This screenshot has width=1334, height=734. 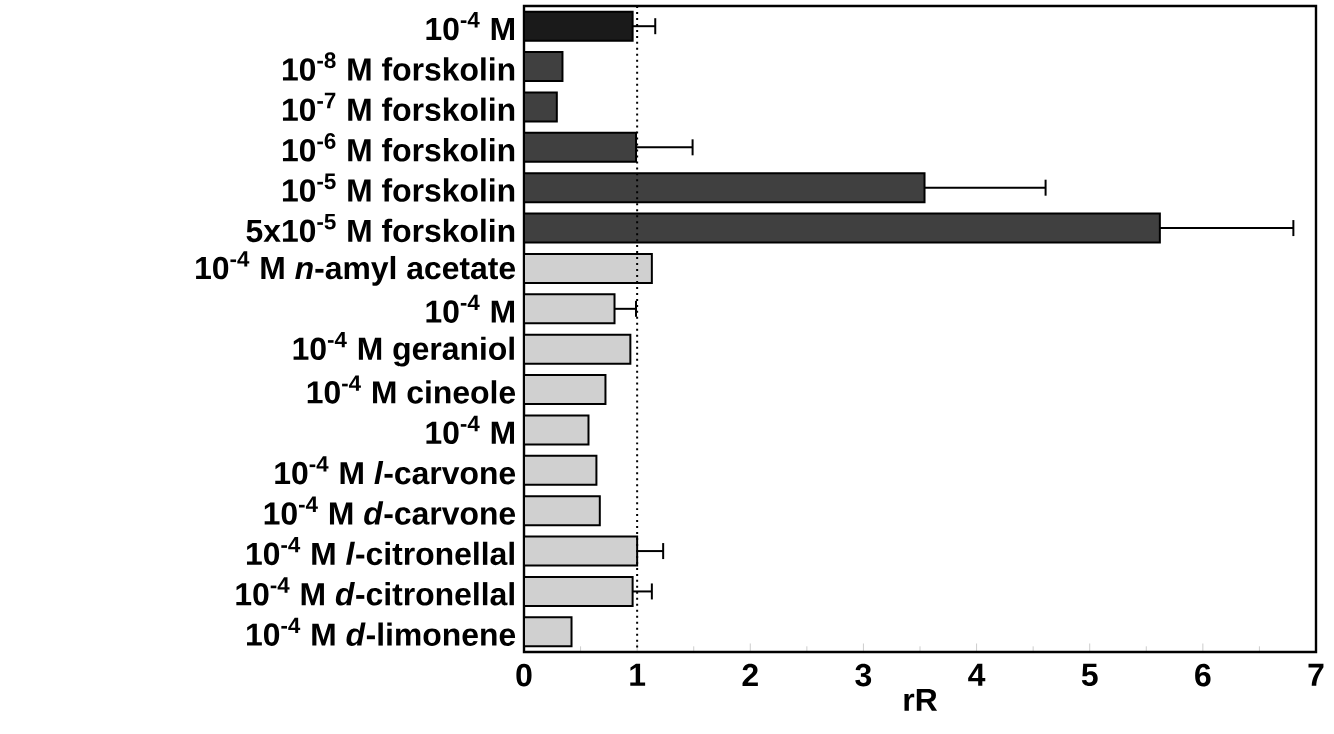 I want to click on x-tick-label: 1, so click(x=638, y=674).